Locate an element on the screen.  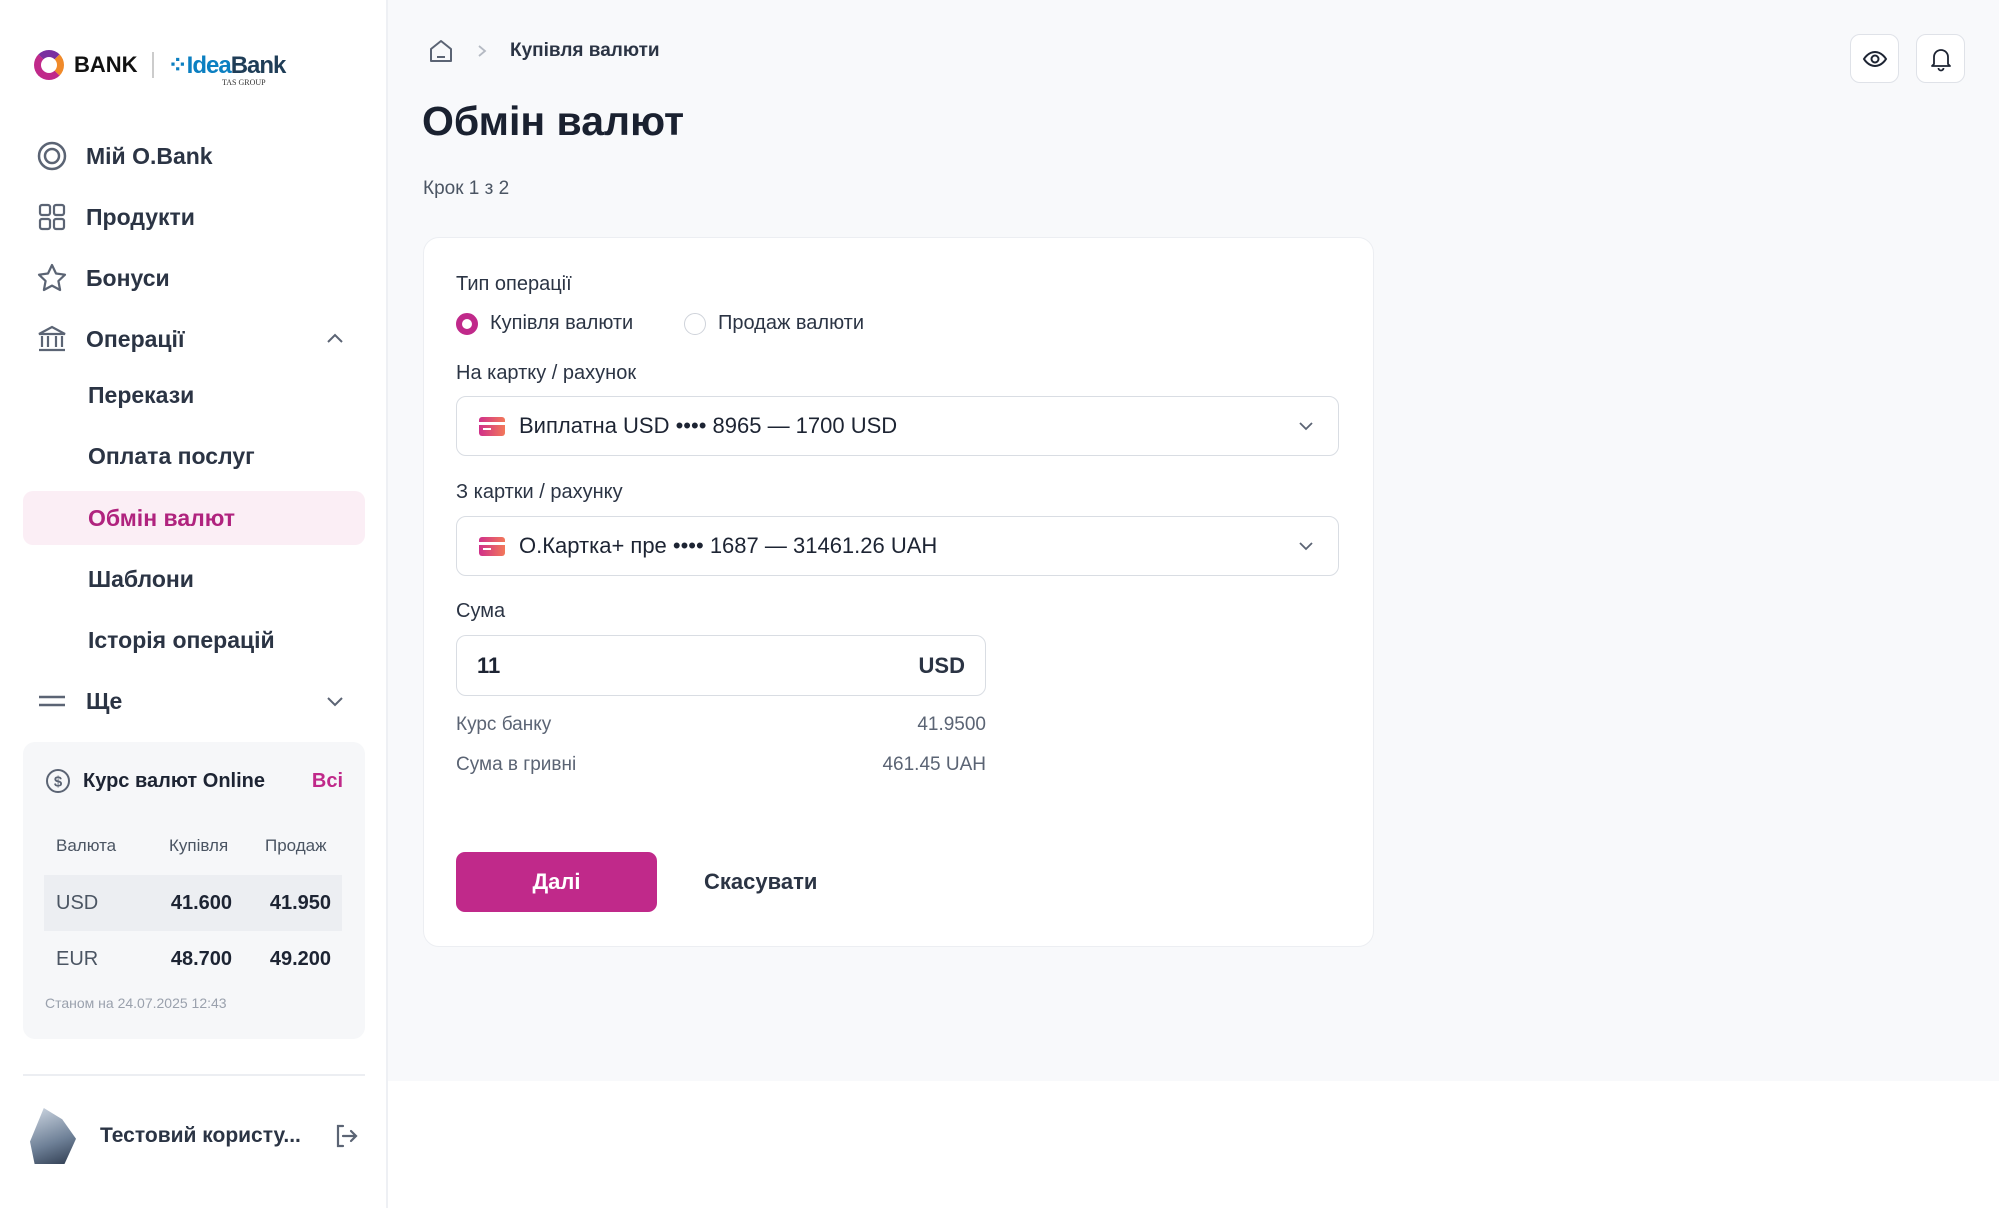
rate-sell: 41.950 is located at coordinates (300, 903).